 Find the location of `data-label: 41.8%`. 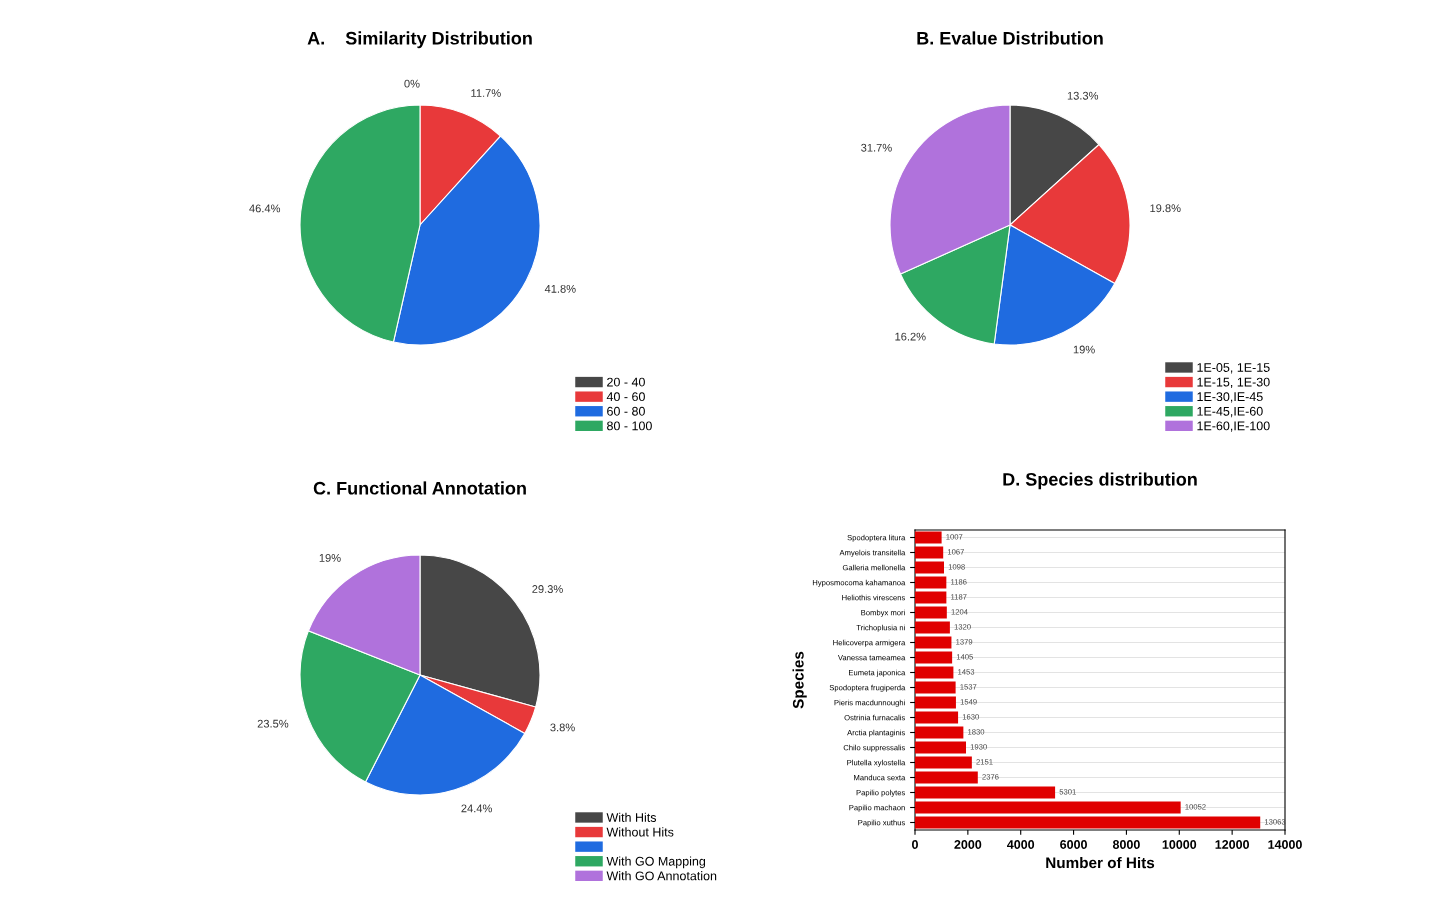

data-label: 41.8% is located at coordinates (560, 288).